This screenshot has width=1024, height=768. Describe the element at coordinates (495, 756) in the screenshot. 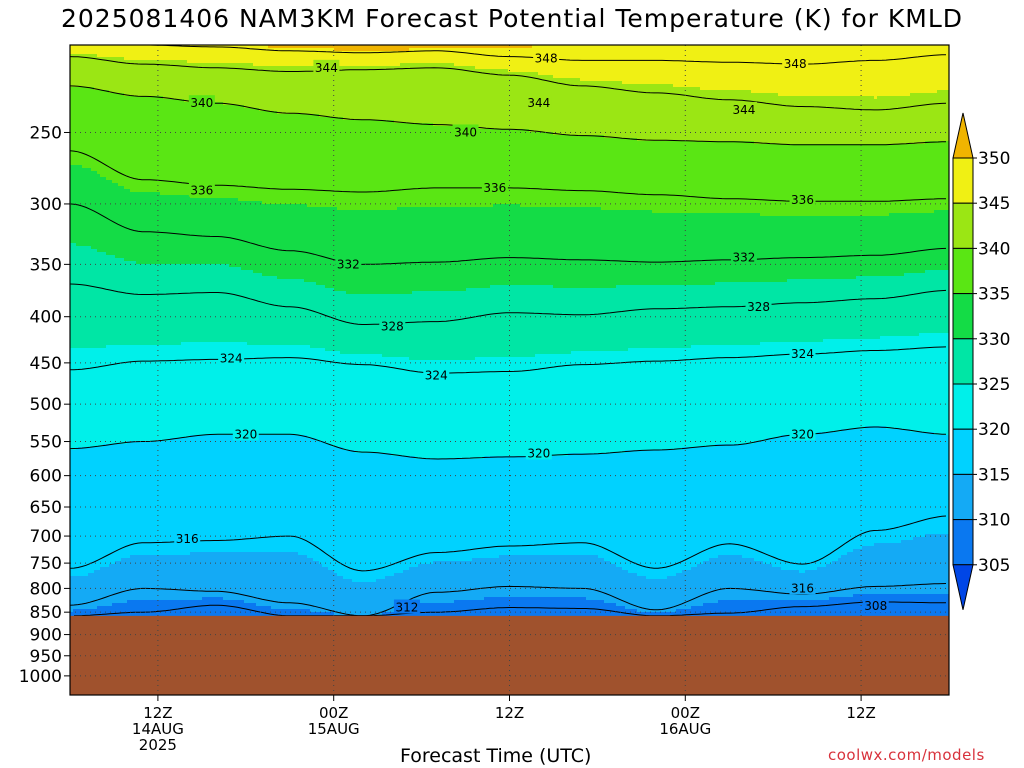

I see `x-axis-label: Forecast Time (UTC)` at that location.